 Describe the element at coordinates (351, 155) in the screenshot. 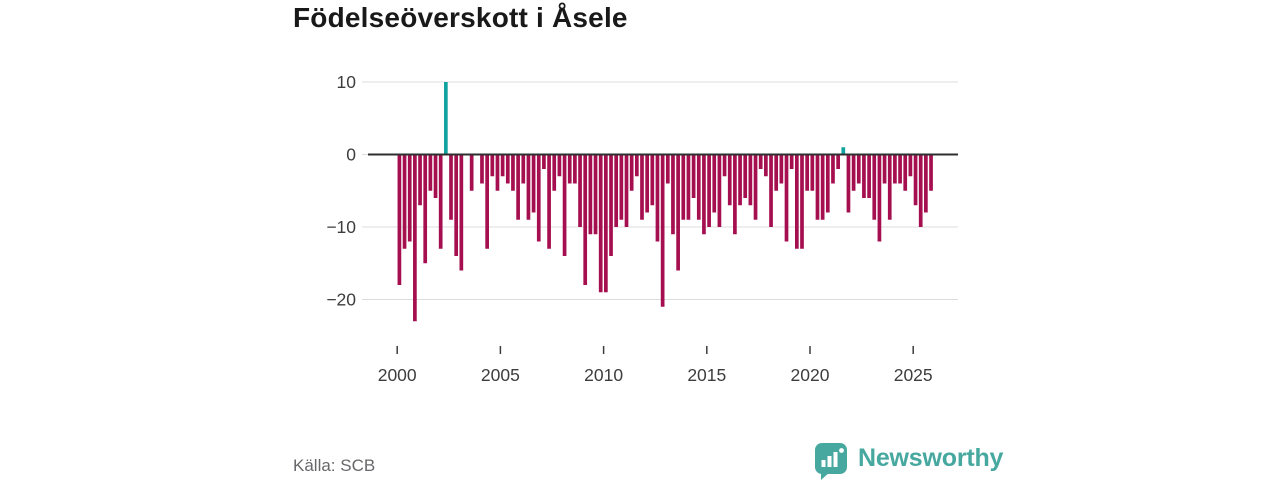

I see `y-tick-label: 0` at that location.